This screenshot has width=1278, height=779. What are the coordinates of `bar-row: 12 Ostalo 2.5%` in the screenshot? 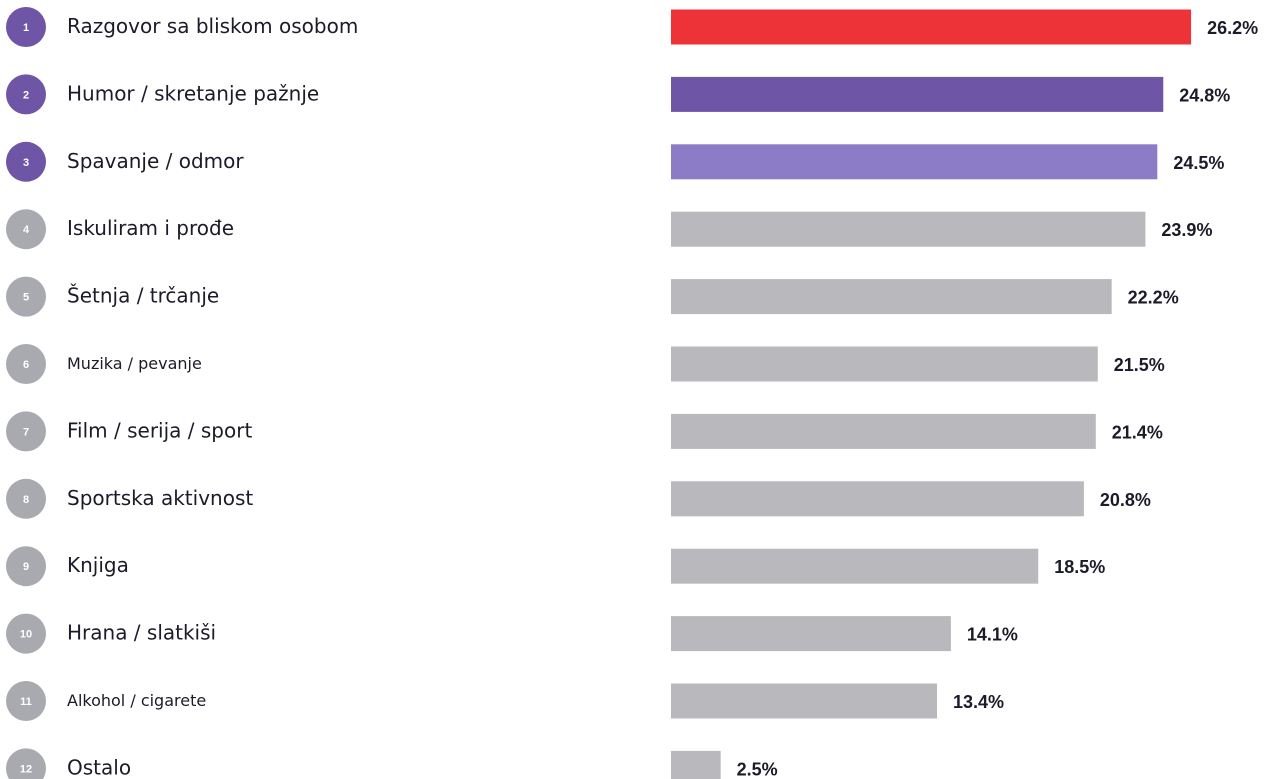 It's located at (392, 763).